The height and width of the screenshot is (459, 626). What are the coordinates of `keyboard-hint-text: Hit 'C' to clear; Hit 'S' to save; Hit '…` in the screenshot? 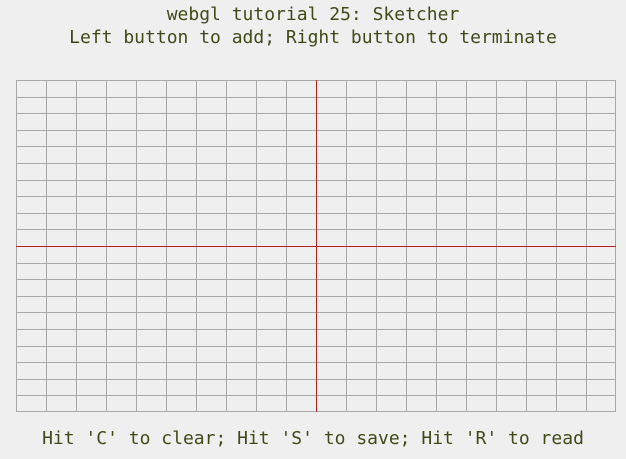 It's located at (313, 438).